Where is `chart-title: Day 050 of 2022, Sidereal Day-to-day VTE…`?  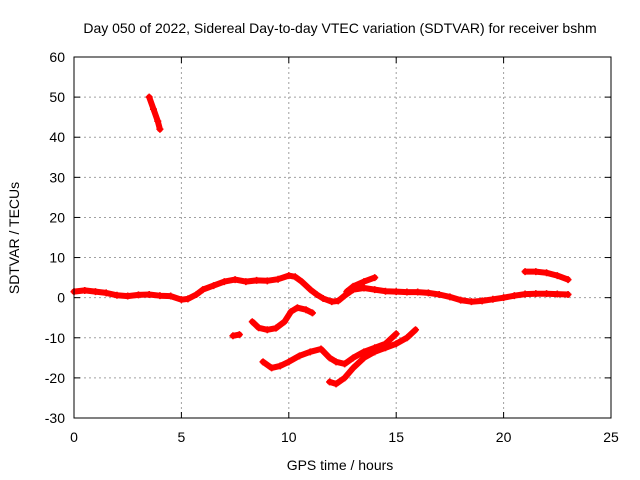
chart-title: Day 050 of 2022, Sidereal Day-to-day VTE… is located at coordinates (339, 28).